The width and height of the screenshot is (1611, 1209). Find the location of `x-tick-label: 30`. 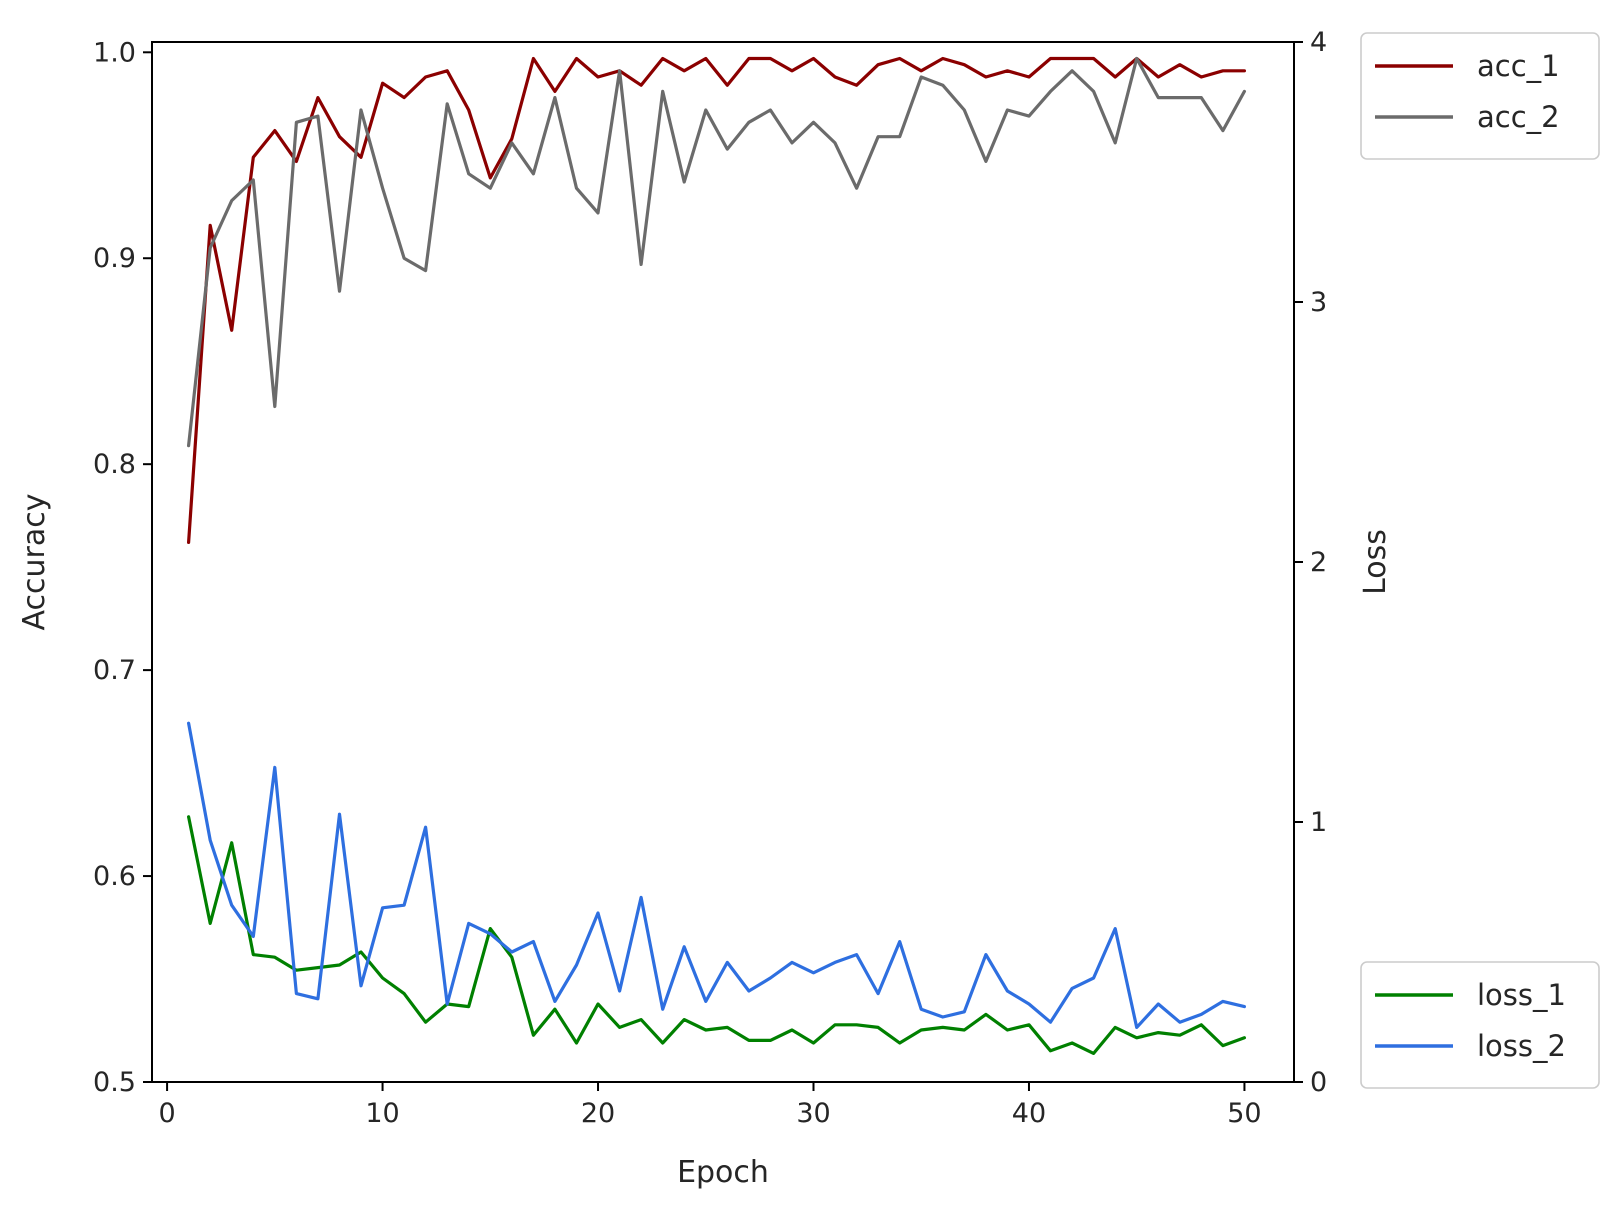

x-tick-label: 30 is located at coordinates (813, 1113).